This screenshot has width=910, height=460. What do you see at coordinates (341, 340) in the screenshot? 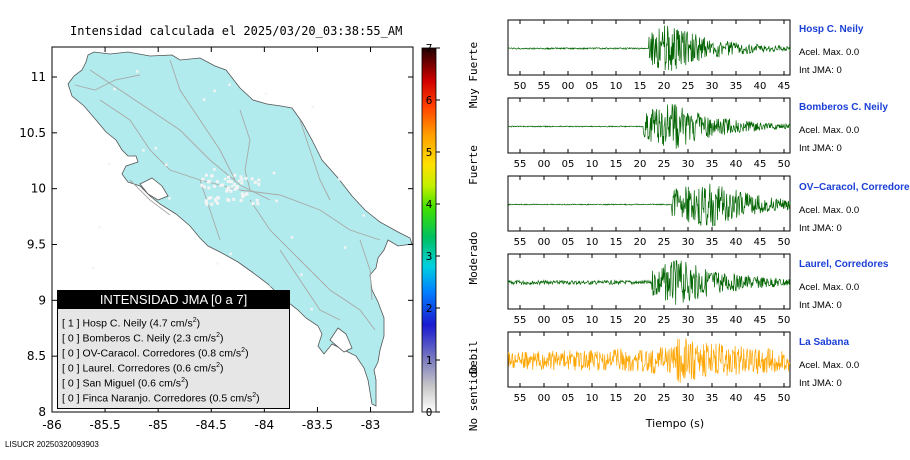
I see `golfo-dulce` at bounding box center [341, 340].